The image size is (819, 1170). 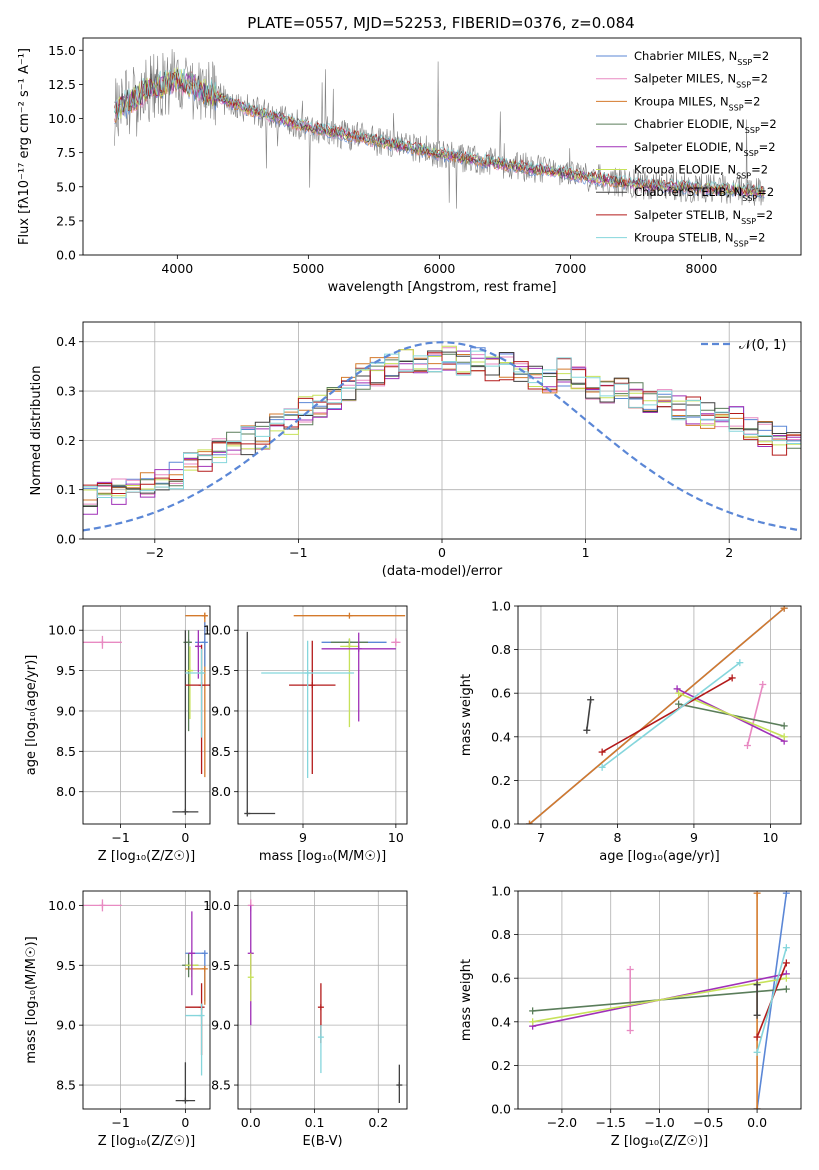 I want to click on y-tick-label: 0.1, so click(x=66, y=489).